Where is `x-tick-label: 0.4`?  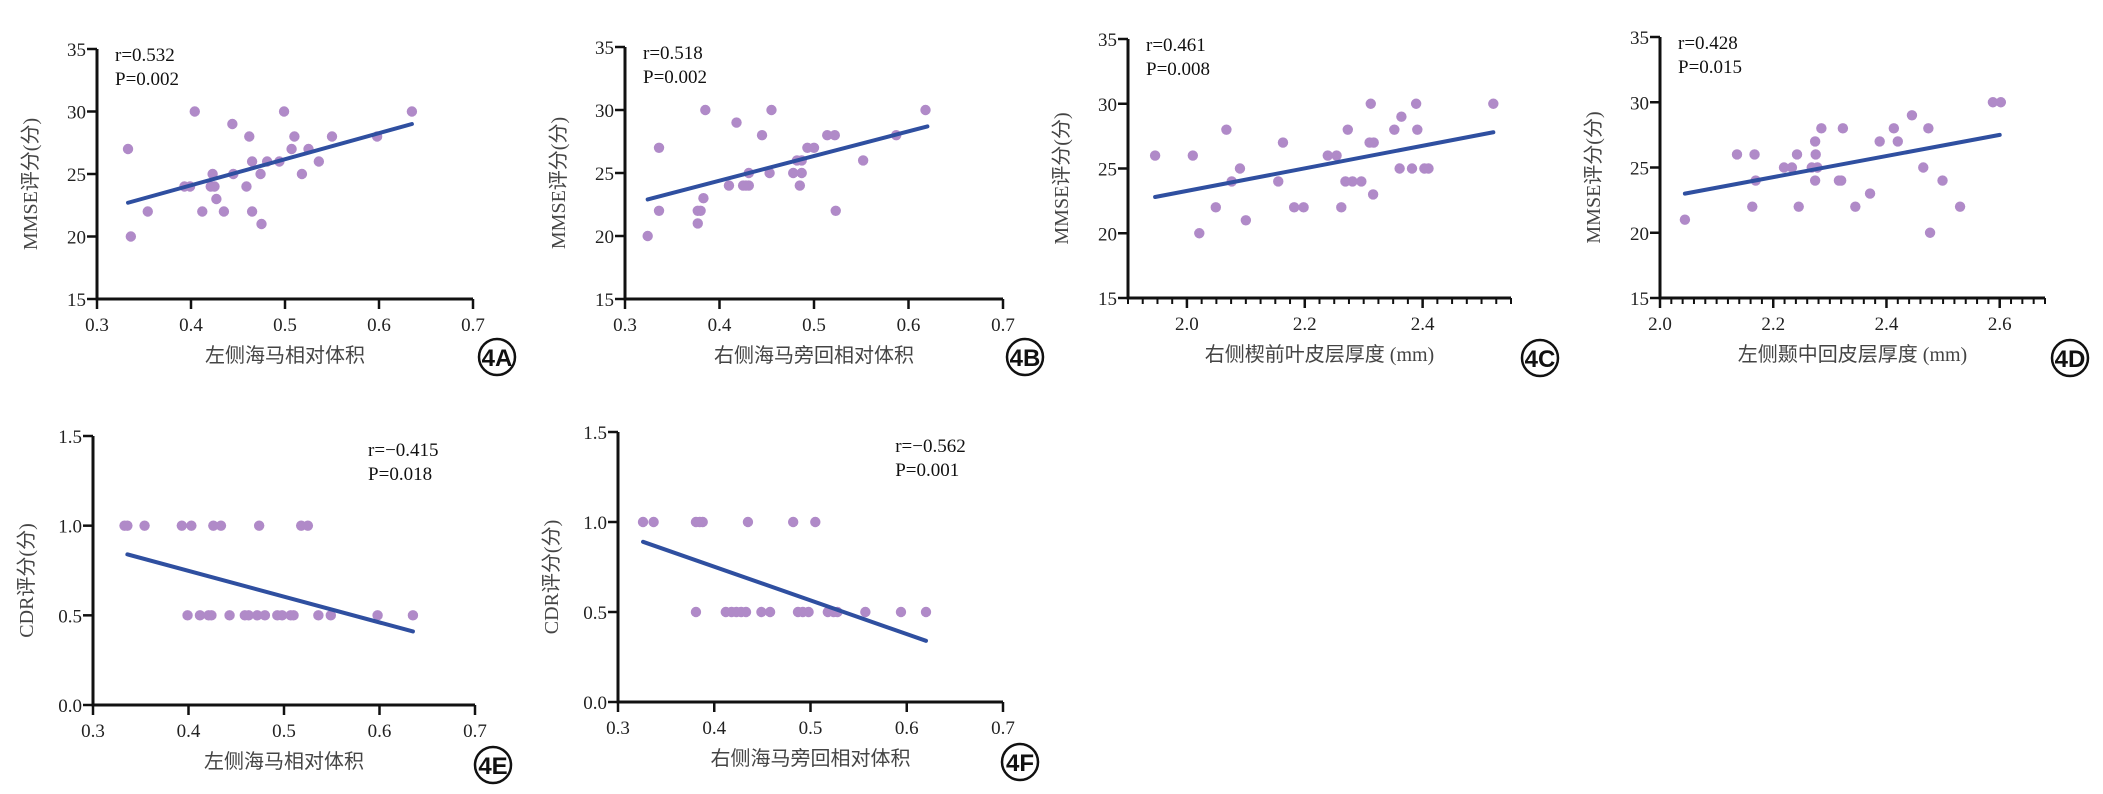 x-tick-label: 0.4 is located at coordinates (191, 325).